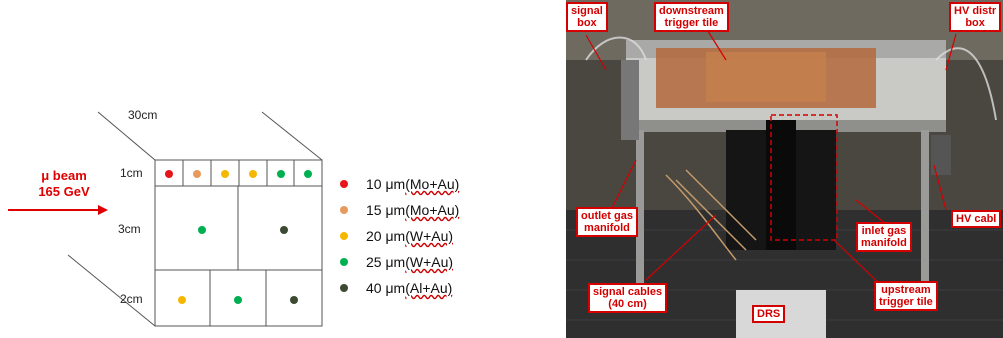 The height and width of the screenshot is (338, 1003). What do you see at coordinates (129, 229) in the screenshot?
I see `dim-row2-label: 3cm` at bounding box center [129, 229].